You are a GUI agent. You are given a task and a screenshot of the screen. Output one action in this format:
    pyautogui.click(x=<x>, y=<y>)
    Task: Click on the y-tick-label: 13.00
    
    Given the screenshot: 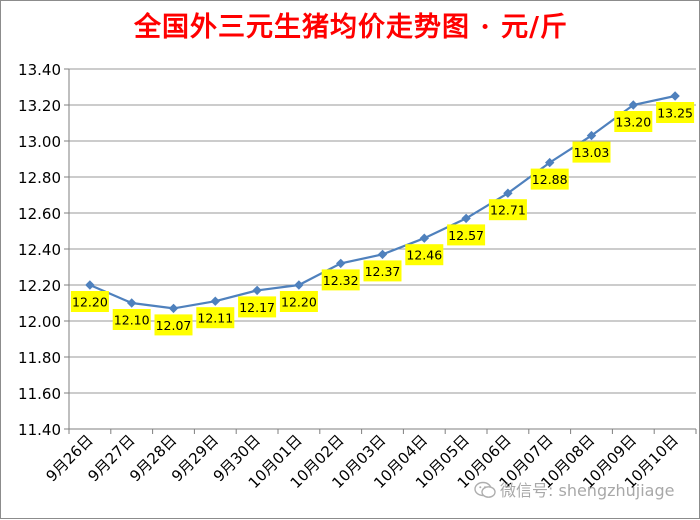 What is the action you would take?
    pyautogui.click(x=39, y=142)
    